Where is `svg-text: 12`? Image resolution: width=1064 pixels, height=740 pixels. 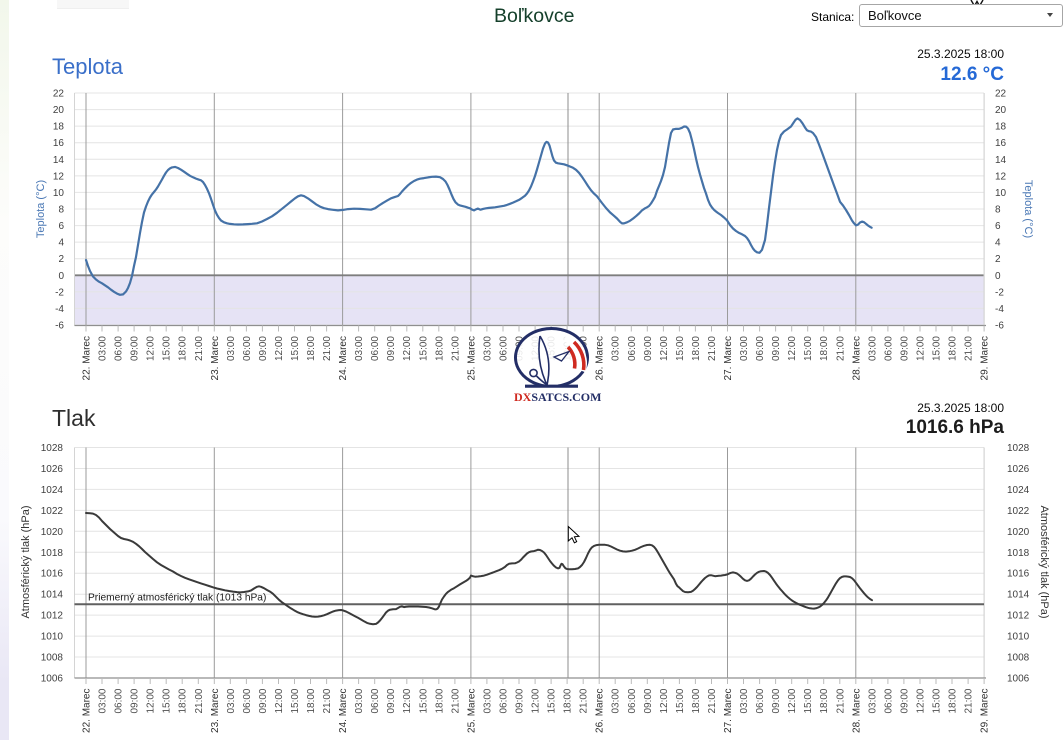
svg-text: 12 is located at coordinates (1001, 176).